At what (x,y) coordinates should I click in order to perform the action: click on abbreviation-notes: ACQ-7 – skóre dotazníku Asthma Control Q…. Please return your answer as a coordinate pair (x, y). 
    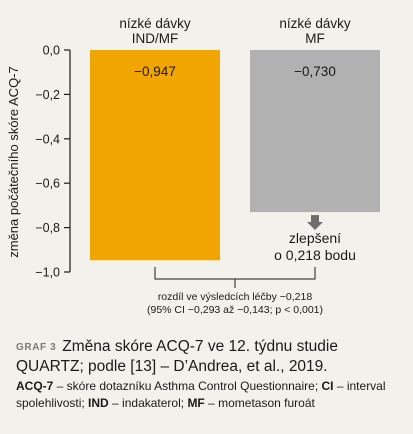
    Looking at the image, I should click on (211, 395).